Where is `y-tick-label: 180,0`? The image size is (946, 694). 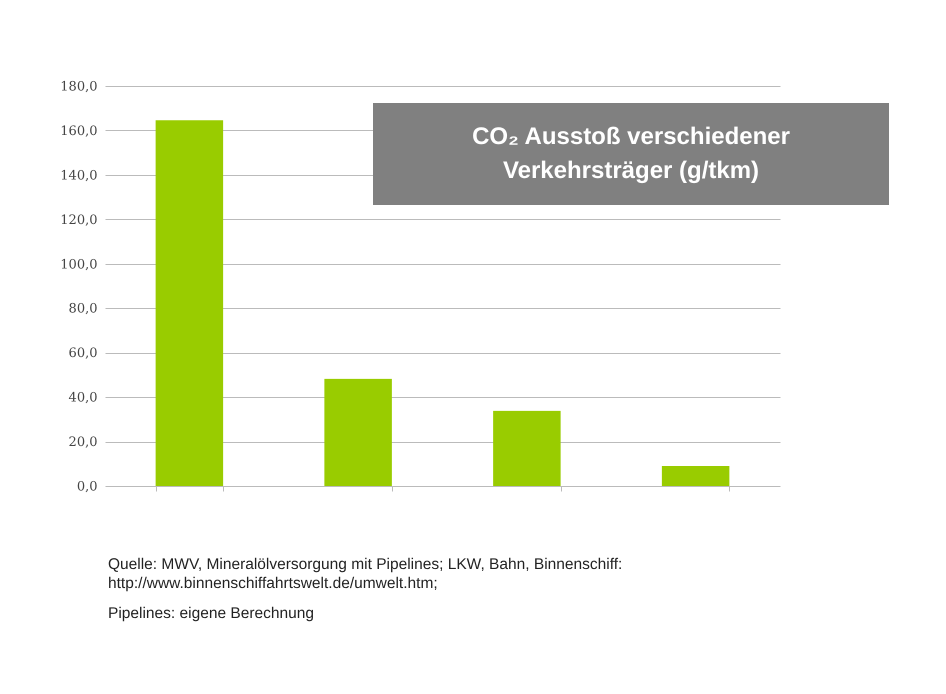
y-tick-label: 180,0 is located at coordinates (79, 87).